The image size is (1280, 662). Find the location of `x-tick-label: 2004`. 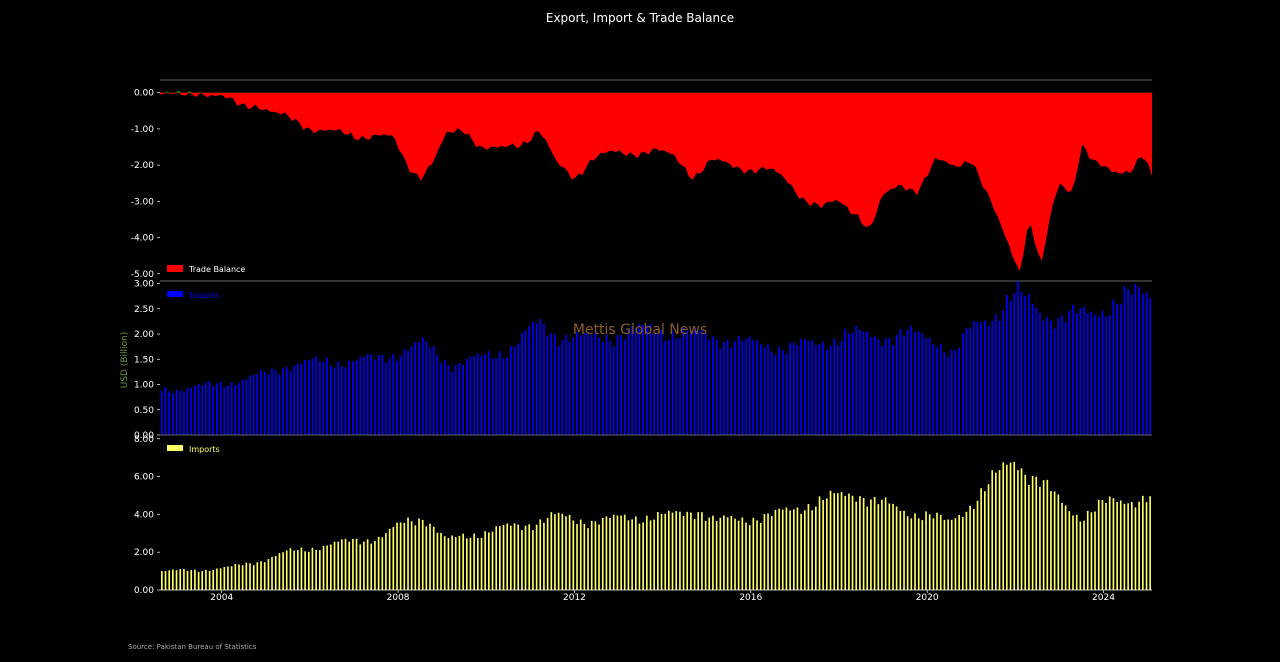

x-tick-label: 2004 is located at coordinates (221, 598).